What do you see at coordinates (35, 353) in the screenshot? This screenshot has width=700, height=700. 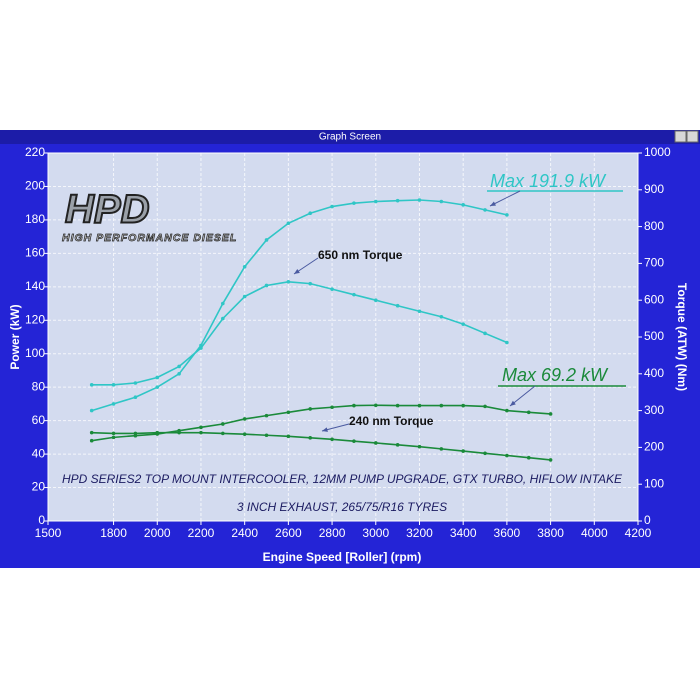 I see `y-tick-label: 100` at bounding box center [35, 353].